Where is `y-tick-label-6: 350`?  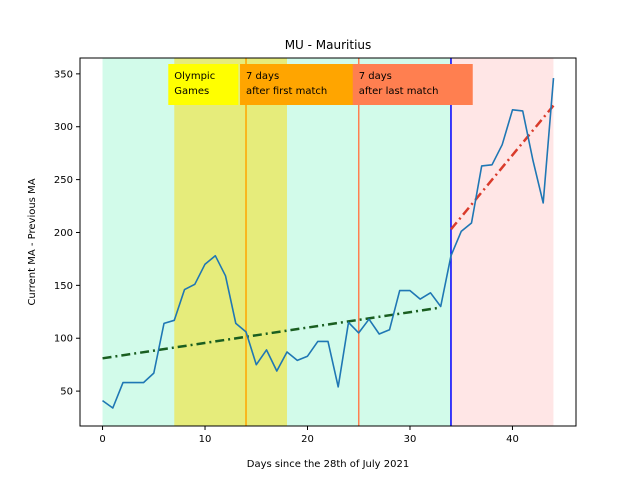
y-tick-label-6: 350 is located at coordinates (63, 74).